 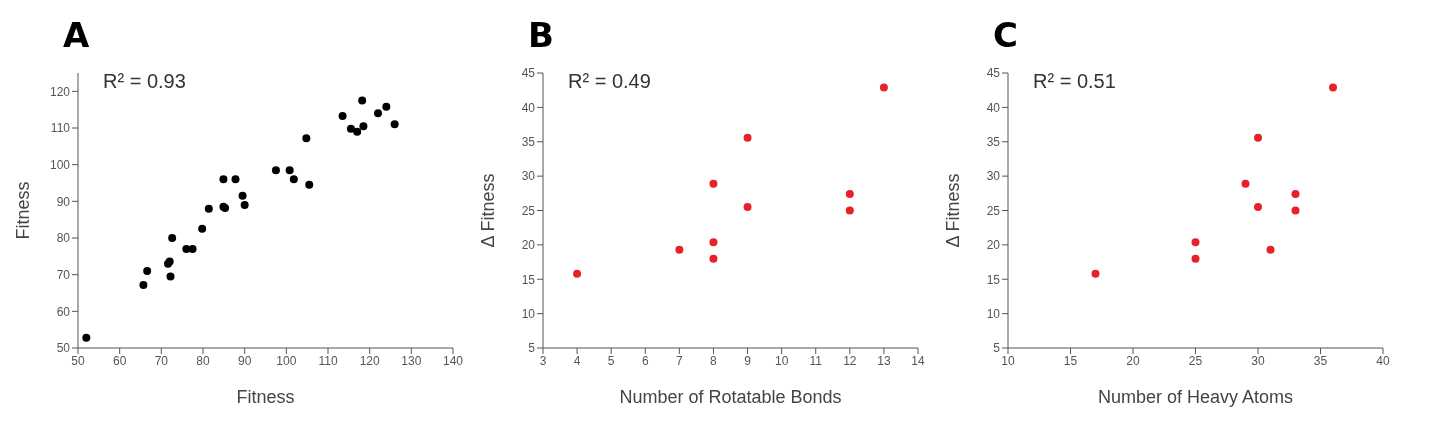 What do you see at coordinates (286, 360) in the screenshot?
I see `x-tick-label: 100` at bounding box center [286, 360].